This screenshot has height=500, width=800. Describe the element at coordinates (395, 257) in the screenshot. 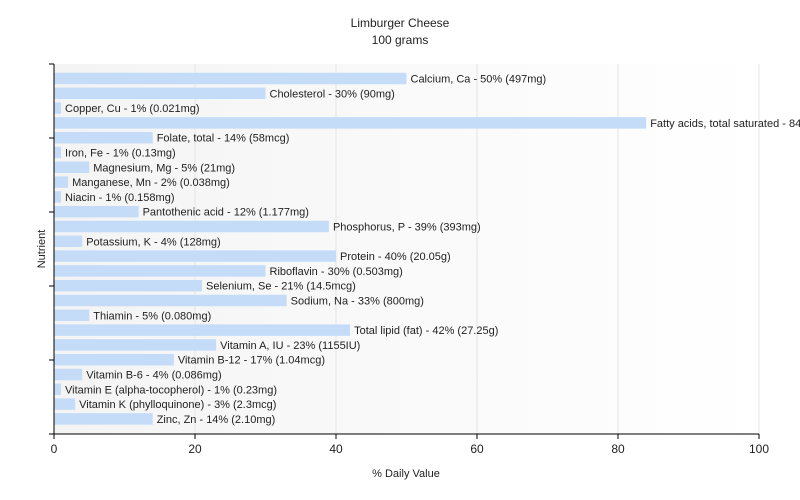

I see `bar-label: Protein - 40% (20.05g)` at that location.